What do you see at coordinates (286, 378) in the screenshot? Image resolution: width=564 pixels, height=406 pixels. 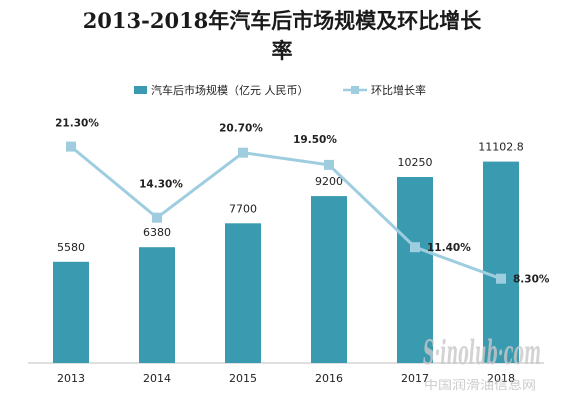 I see `x-axis-tick-labels: 2013 2014 2015 2016 2017 2018` at bounding box center [286, 378].